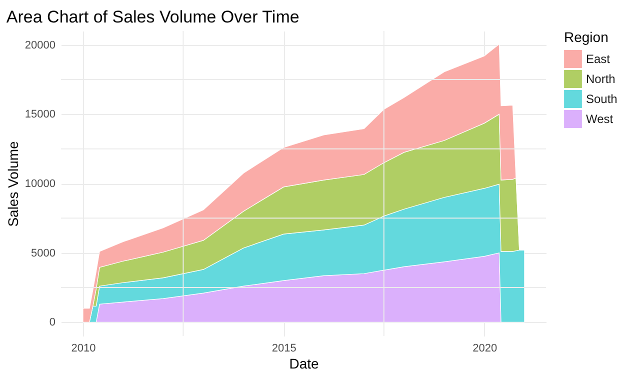 The width and height of the screenshot is (628, 377). What do you see at coordinates (602, 99) in the screenshot?
I see `legend-label: South` at bounding box center [602, 99].